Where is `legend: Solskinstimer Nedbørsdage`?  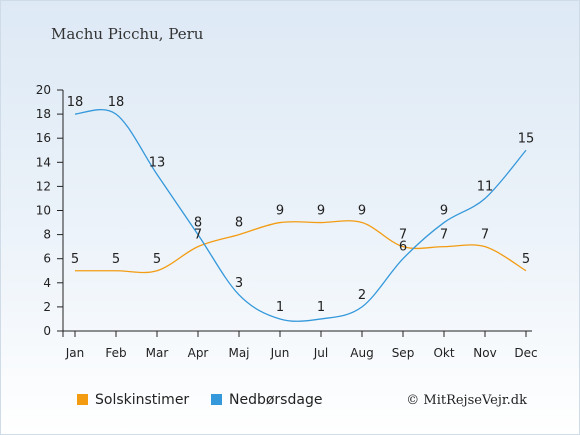 legend: Solskinstimer Nedbørsdage is located at coordinates (199, 400).